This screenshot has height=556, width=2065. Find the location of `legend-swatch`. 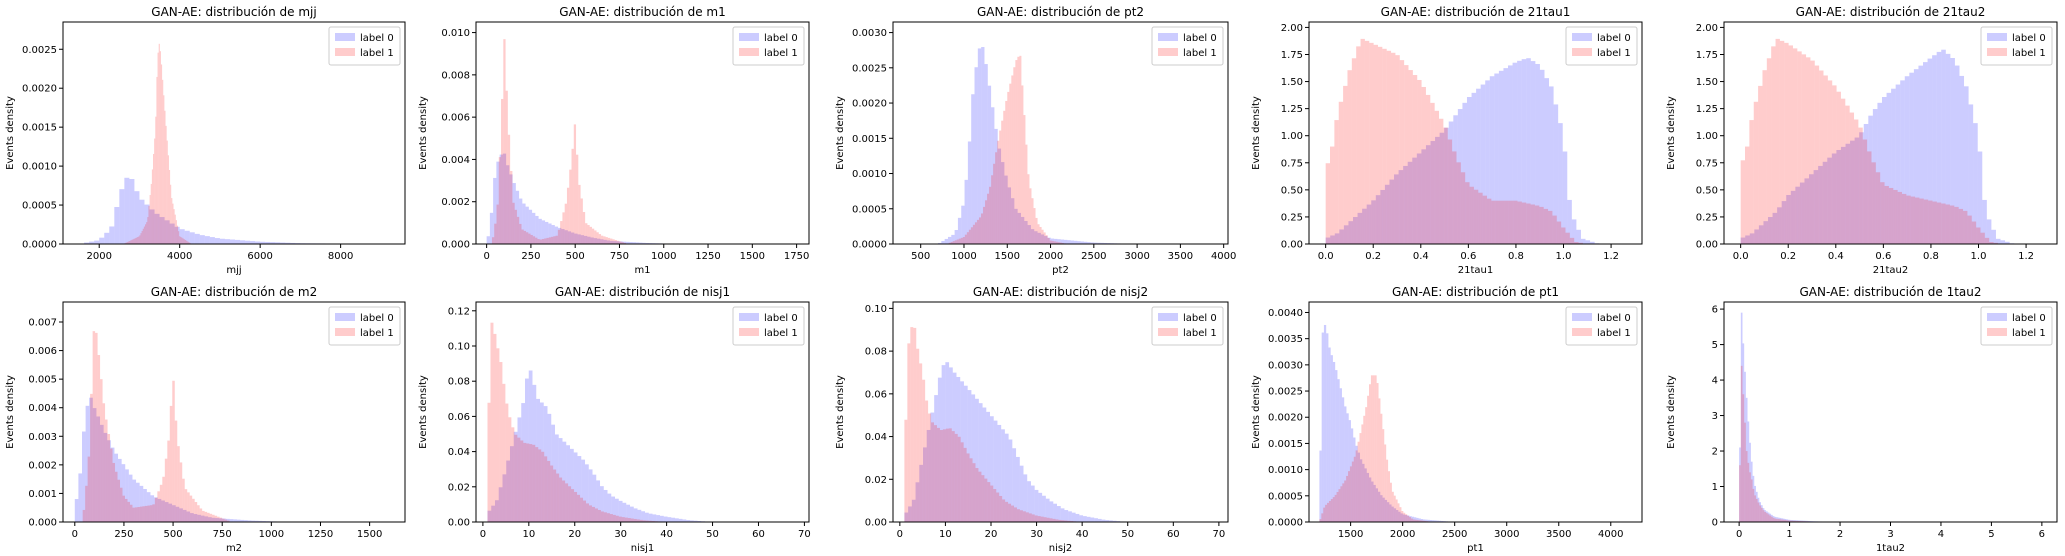

legend-swatch is located at coordinates (1168, 52).